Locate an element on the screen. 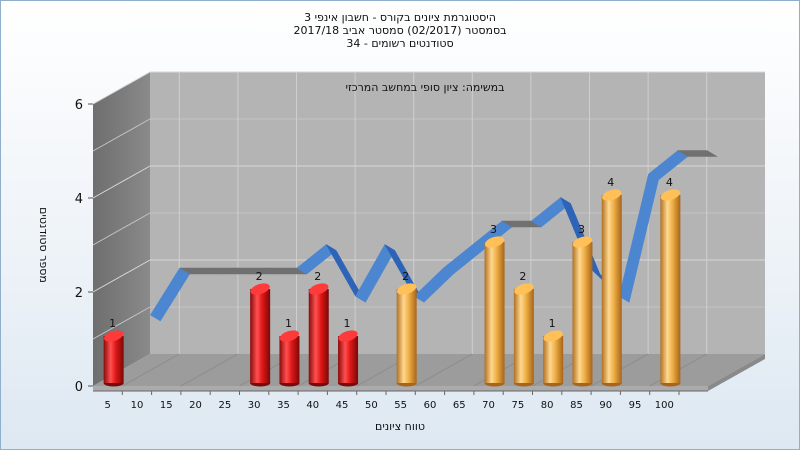 The image size is (800, 450). y-axis-label: מספר סטודנטים is located at coordinates (43, 245).